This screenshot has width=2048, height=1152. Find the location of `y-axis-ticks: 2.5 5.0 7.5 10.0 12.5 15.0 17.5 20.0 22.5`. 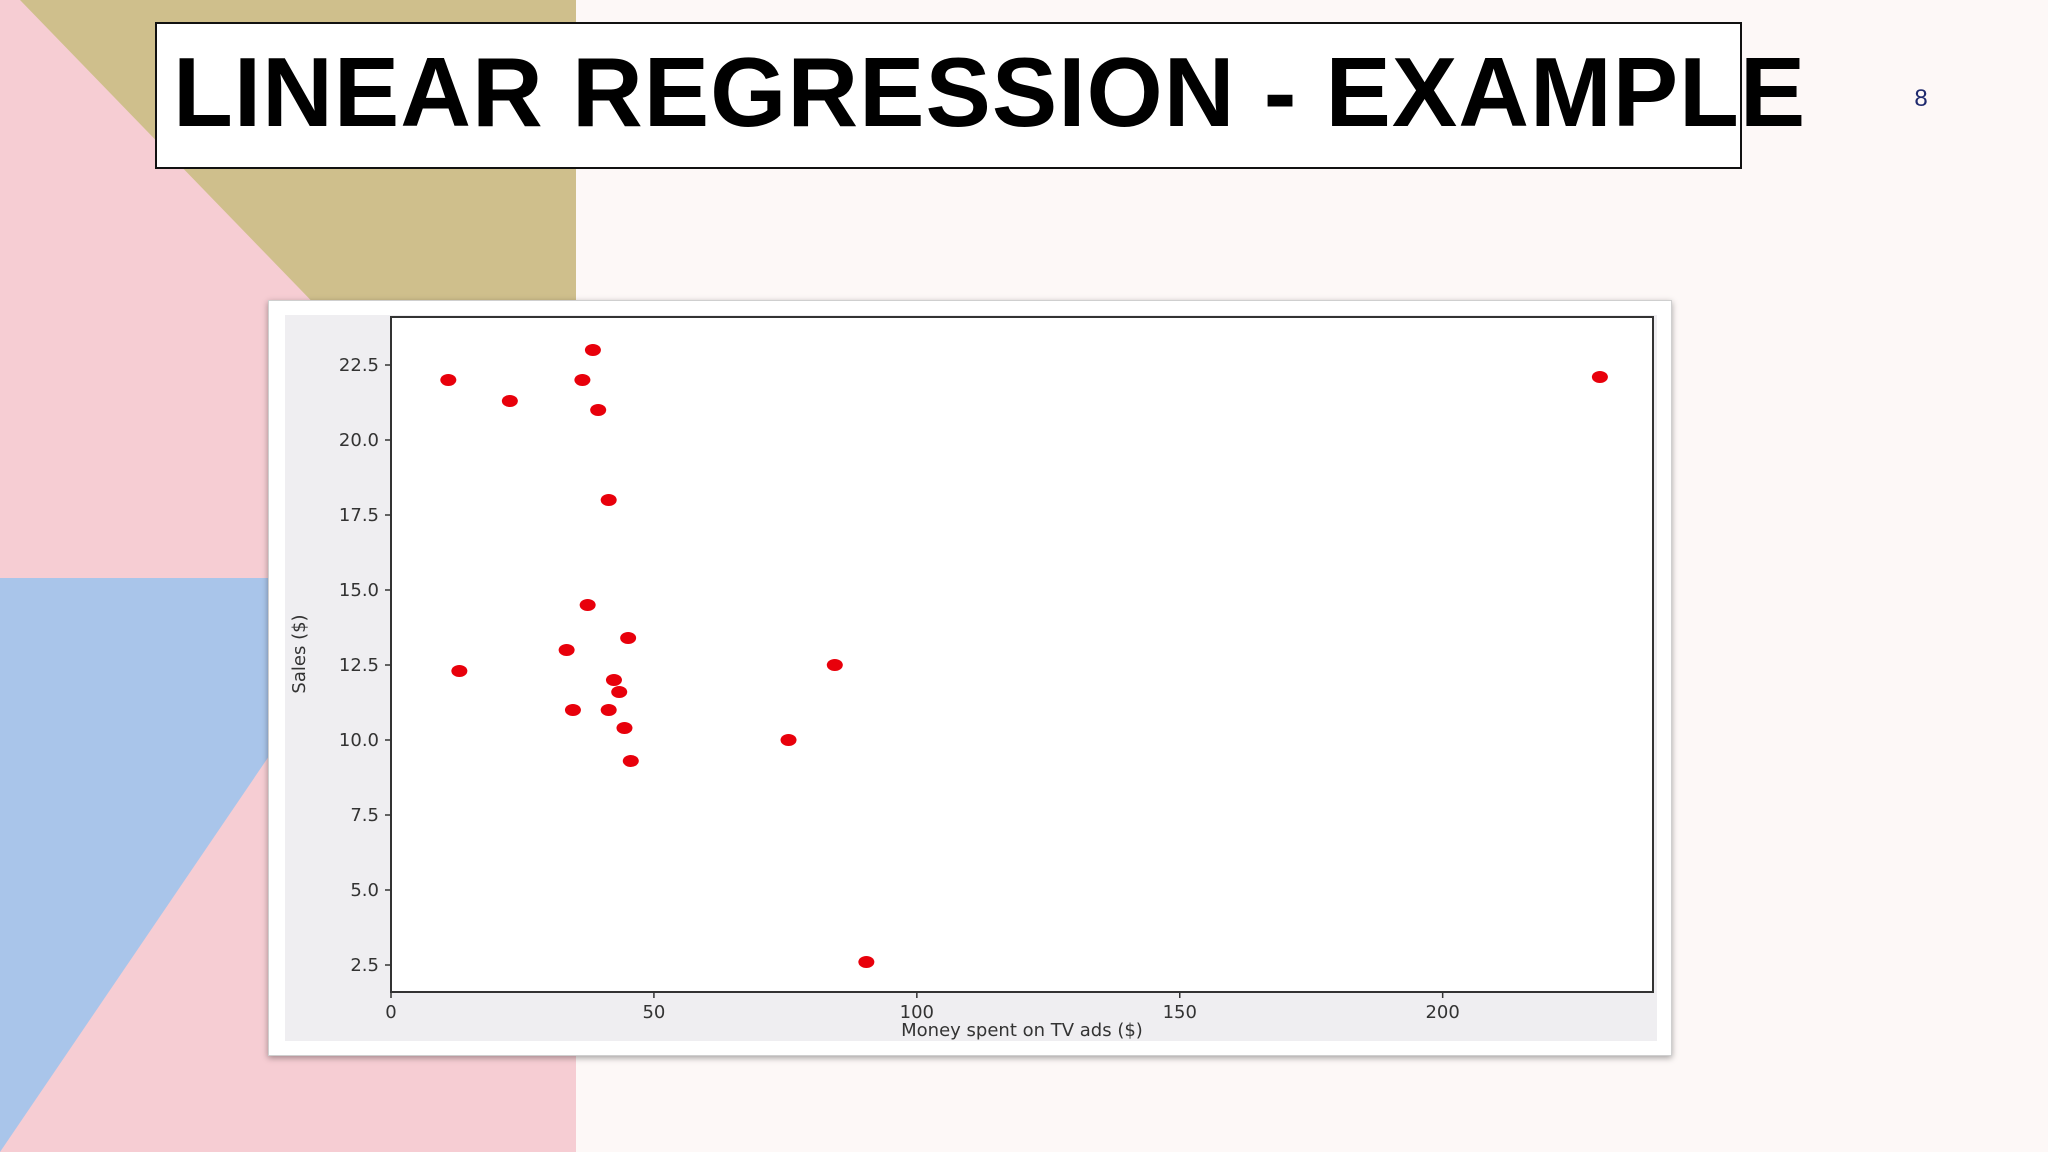

y-axis-ticks: 2.5 5.0 7.5 10.0 12.5 15.0 17.5 20.0 22.5 is located at coordinates (365, 665).